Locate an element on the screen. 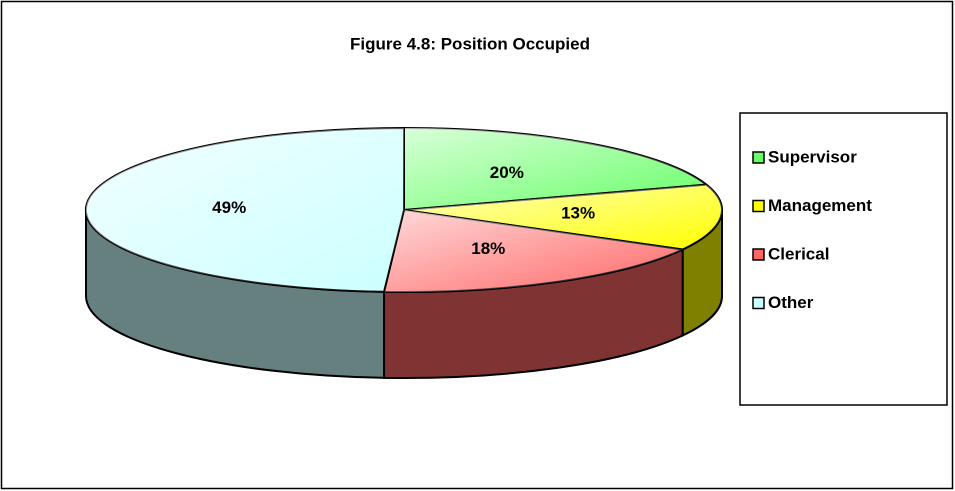 Image resolution: width=955 pixels, height=491 pixels. data-label: 49% is located at coordinates (229, 207).